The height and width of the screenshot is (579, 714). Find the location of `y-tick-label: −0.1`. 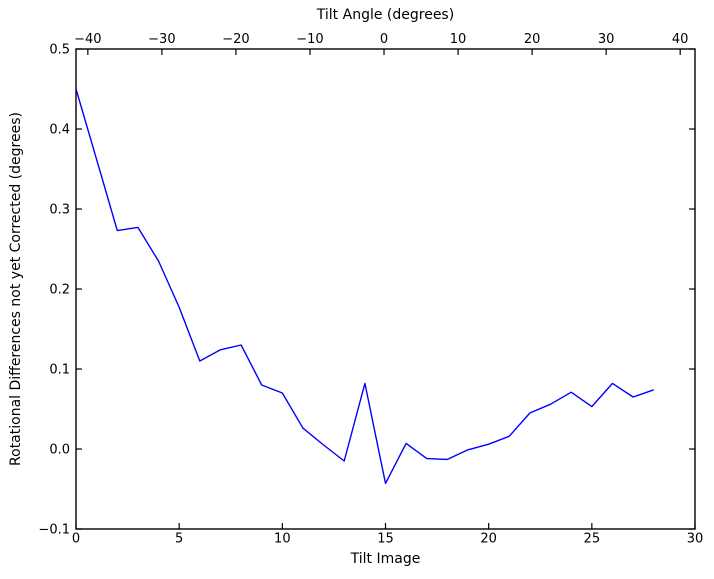

y-tick-label: −0.1 is located at coordinates (54, 530).